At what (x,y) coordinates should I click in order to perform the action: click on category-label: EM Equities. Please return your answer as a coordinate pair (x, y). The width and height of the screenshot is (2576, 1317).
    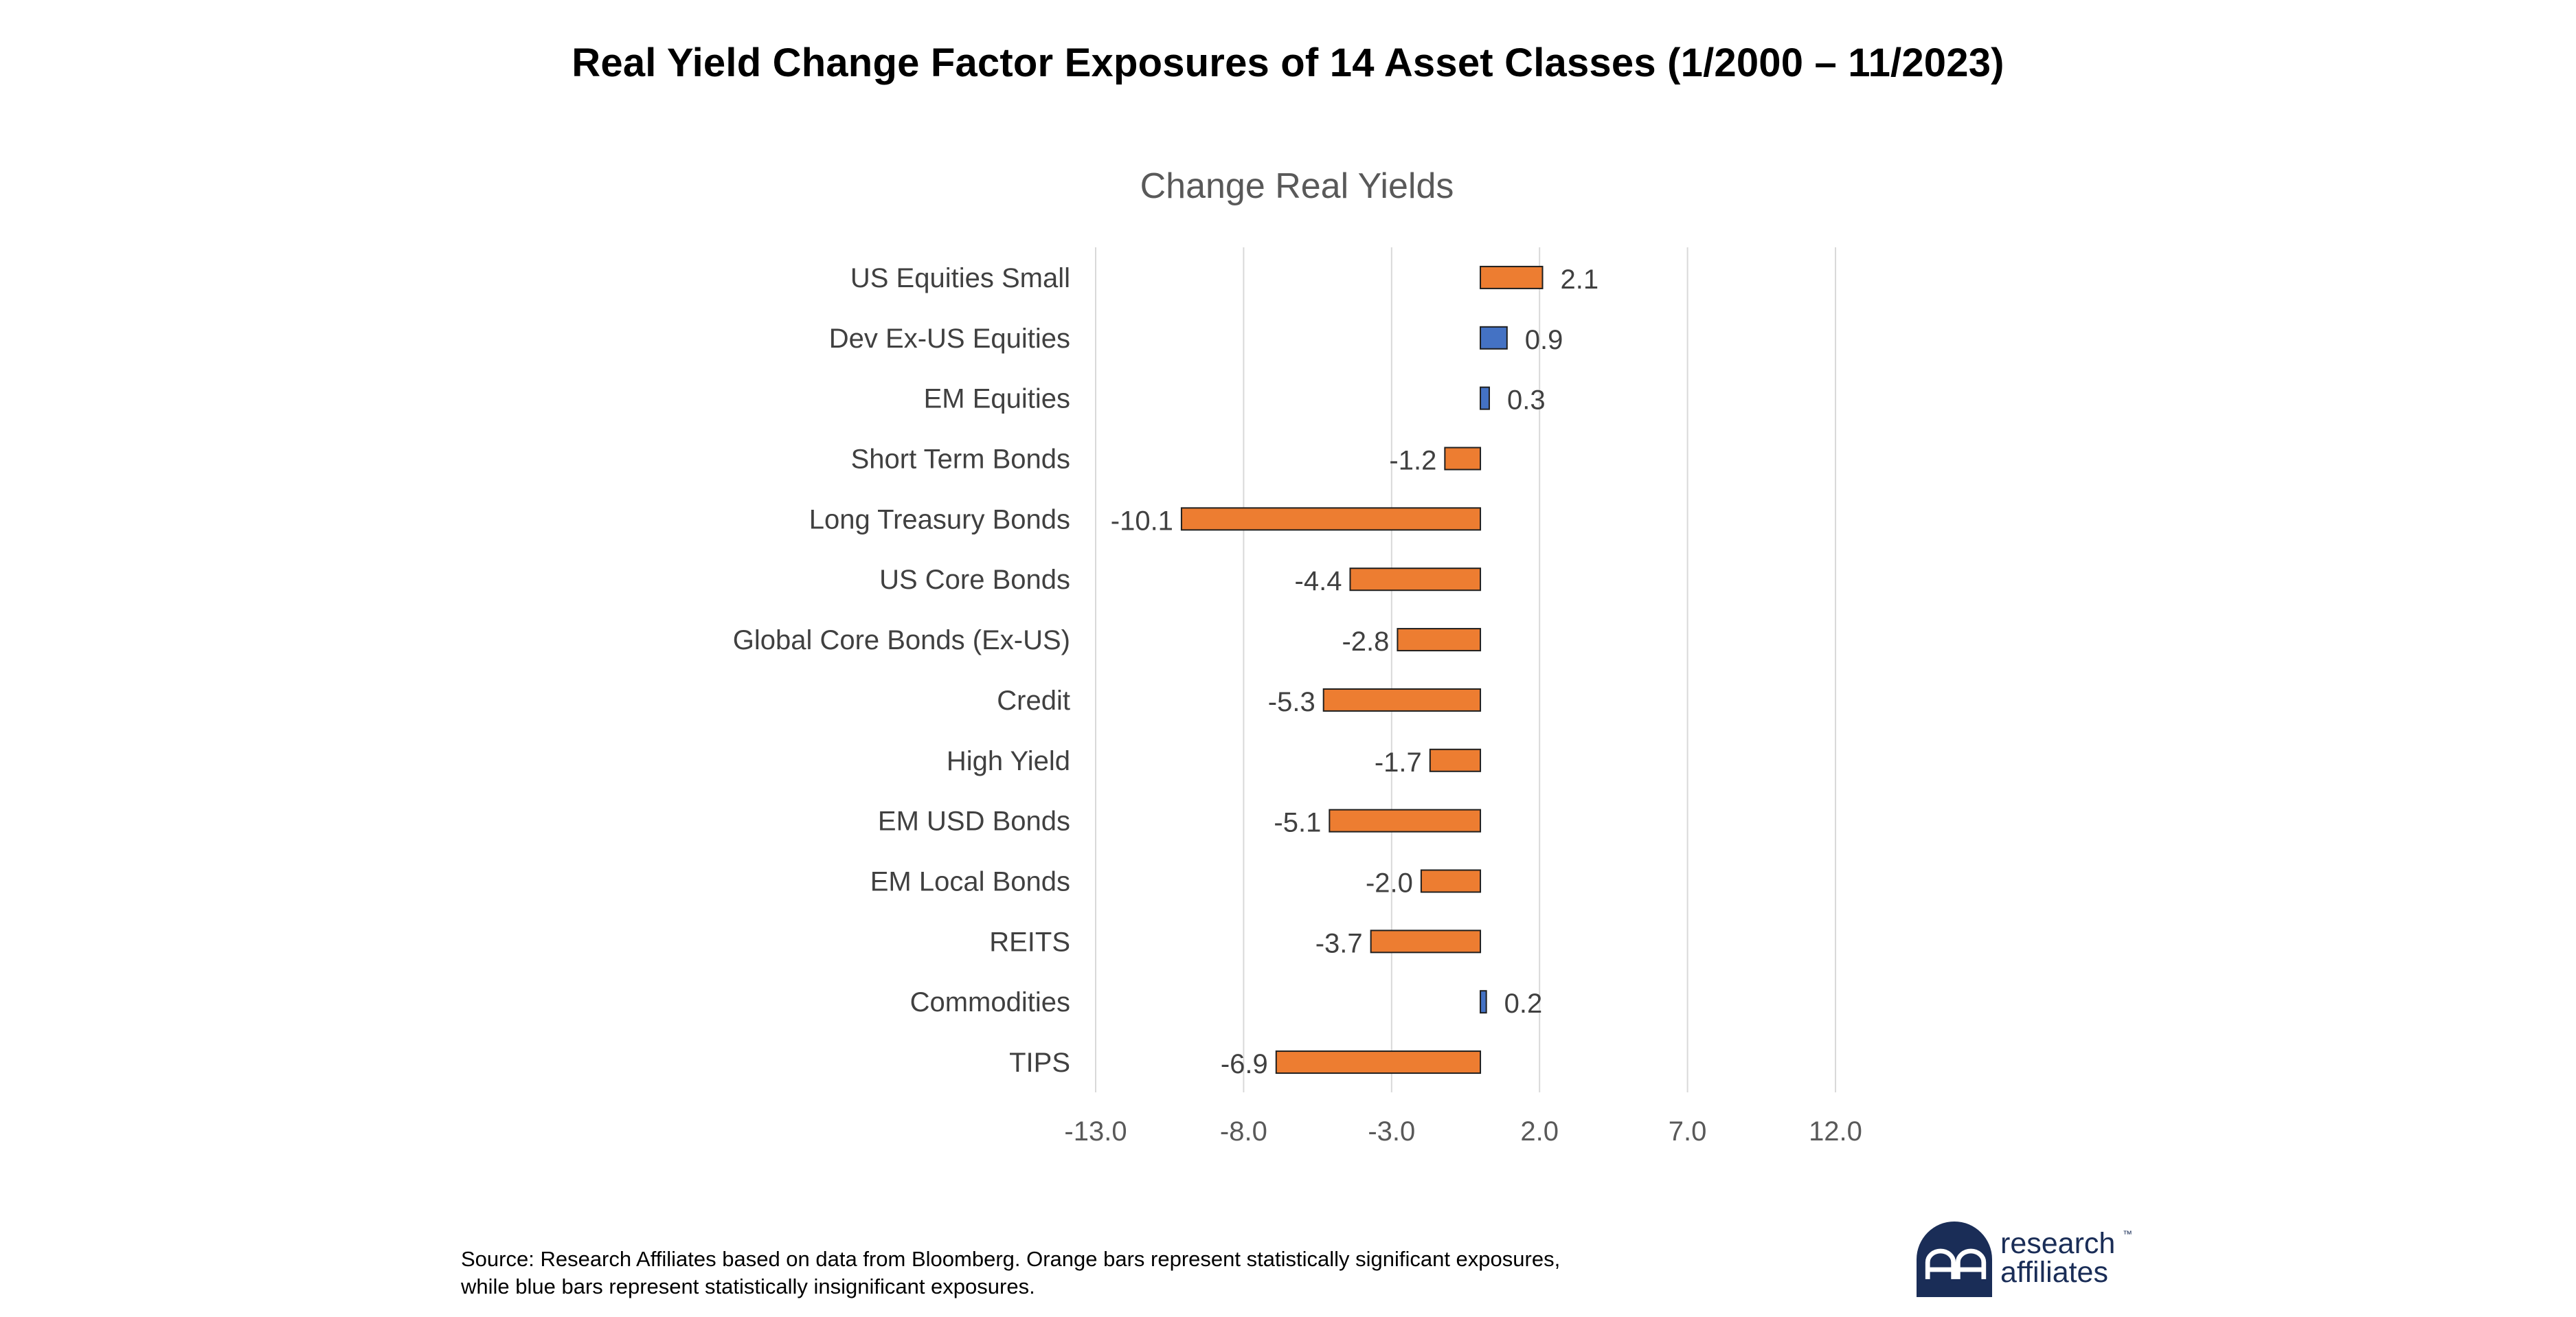
    Looking at the image, I should click on (997, 399).